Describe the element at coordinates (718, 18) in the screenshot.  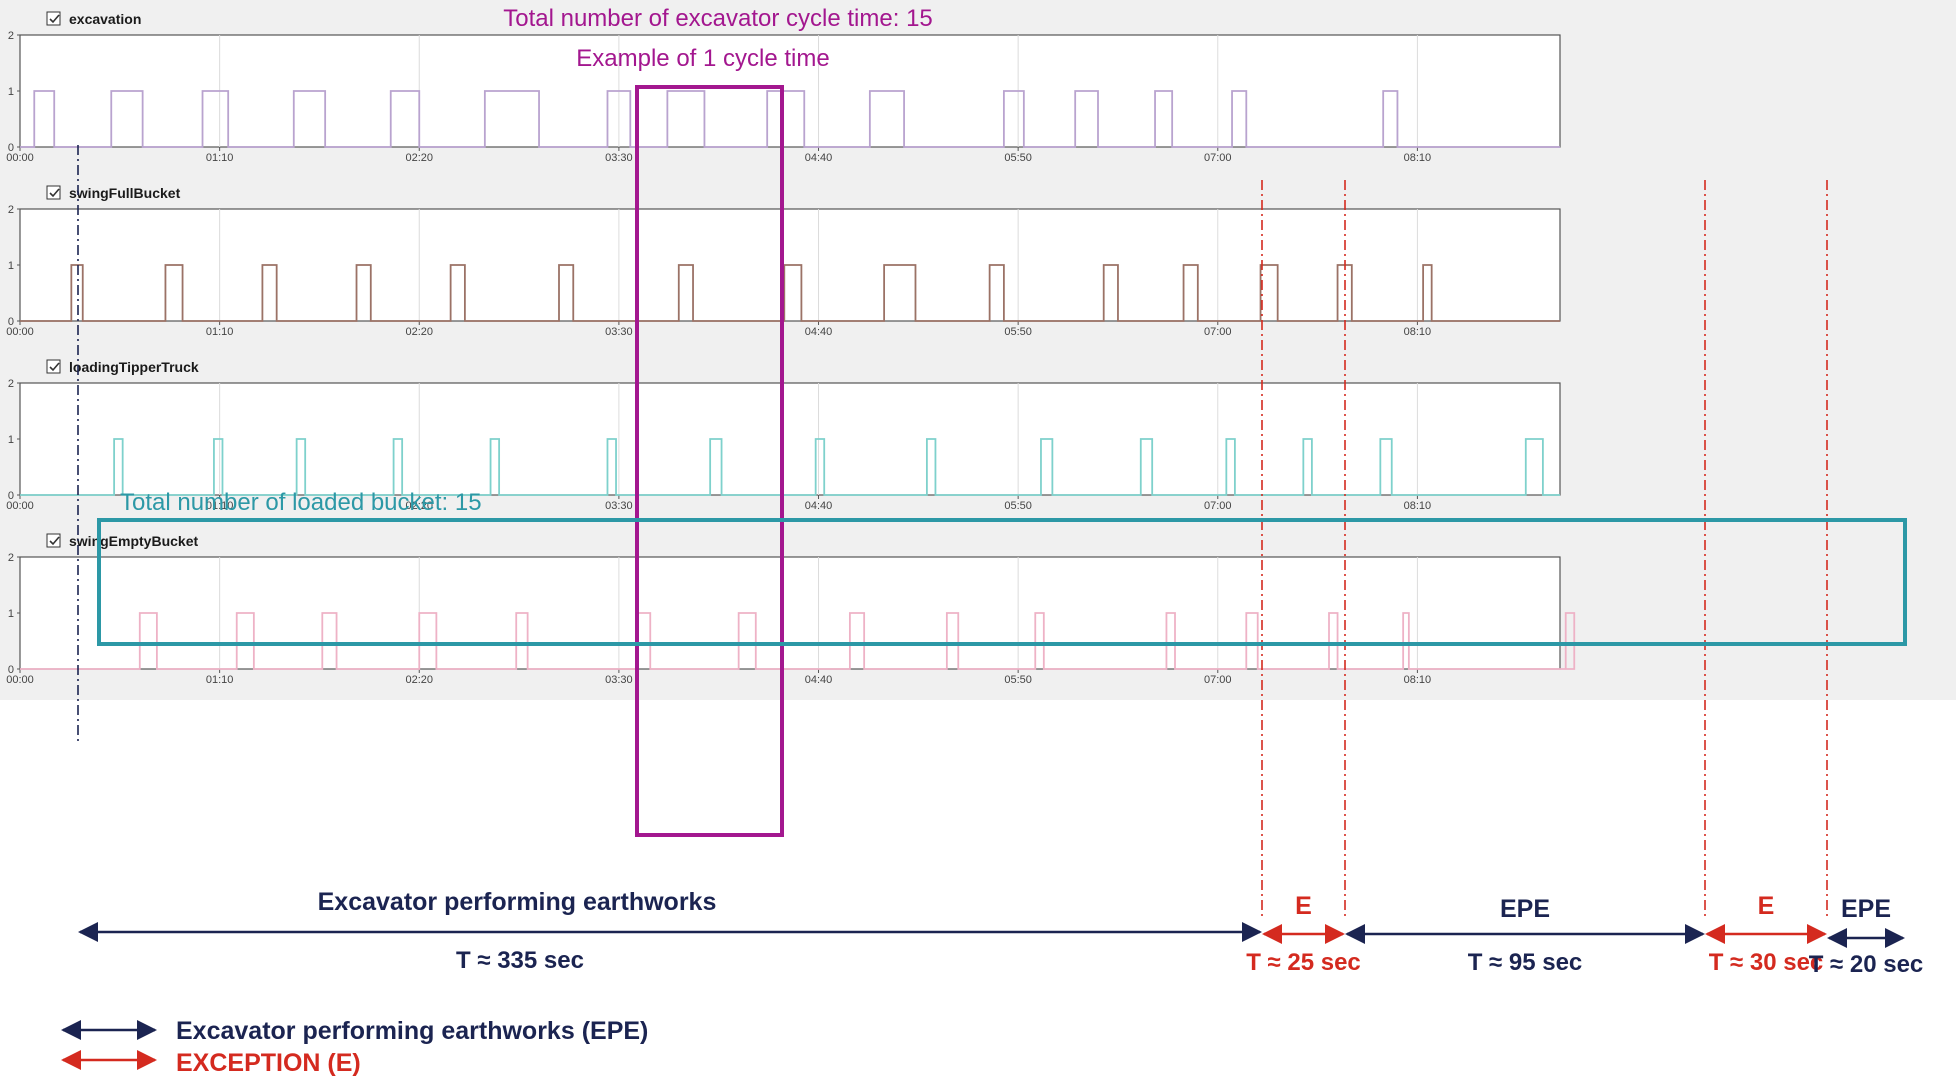
I see `total-cycles-annotation: Total number of excavator cycle time: 15` at that location.